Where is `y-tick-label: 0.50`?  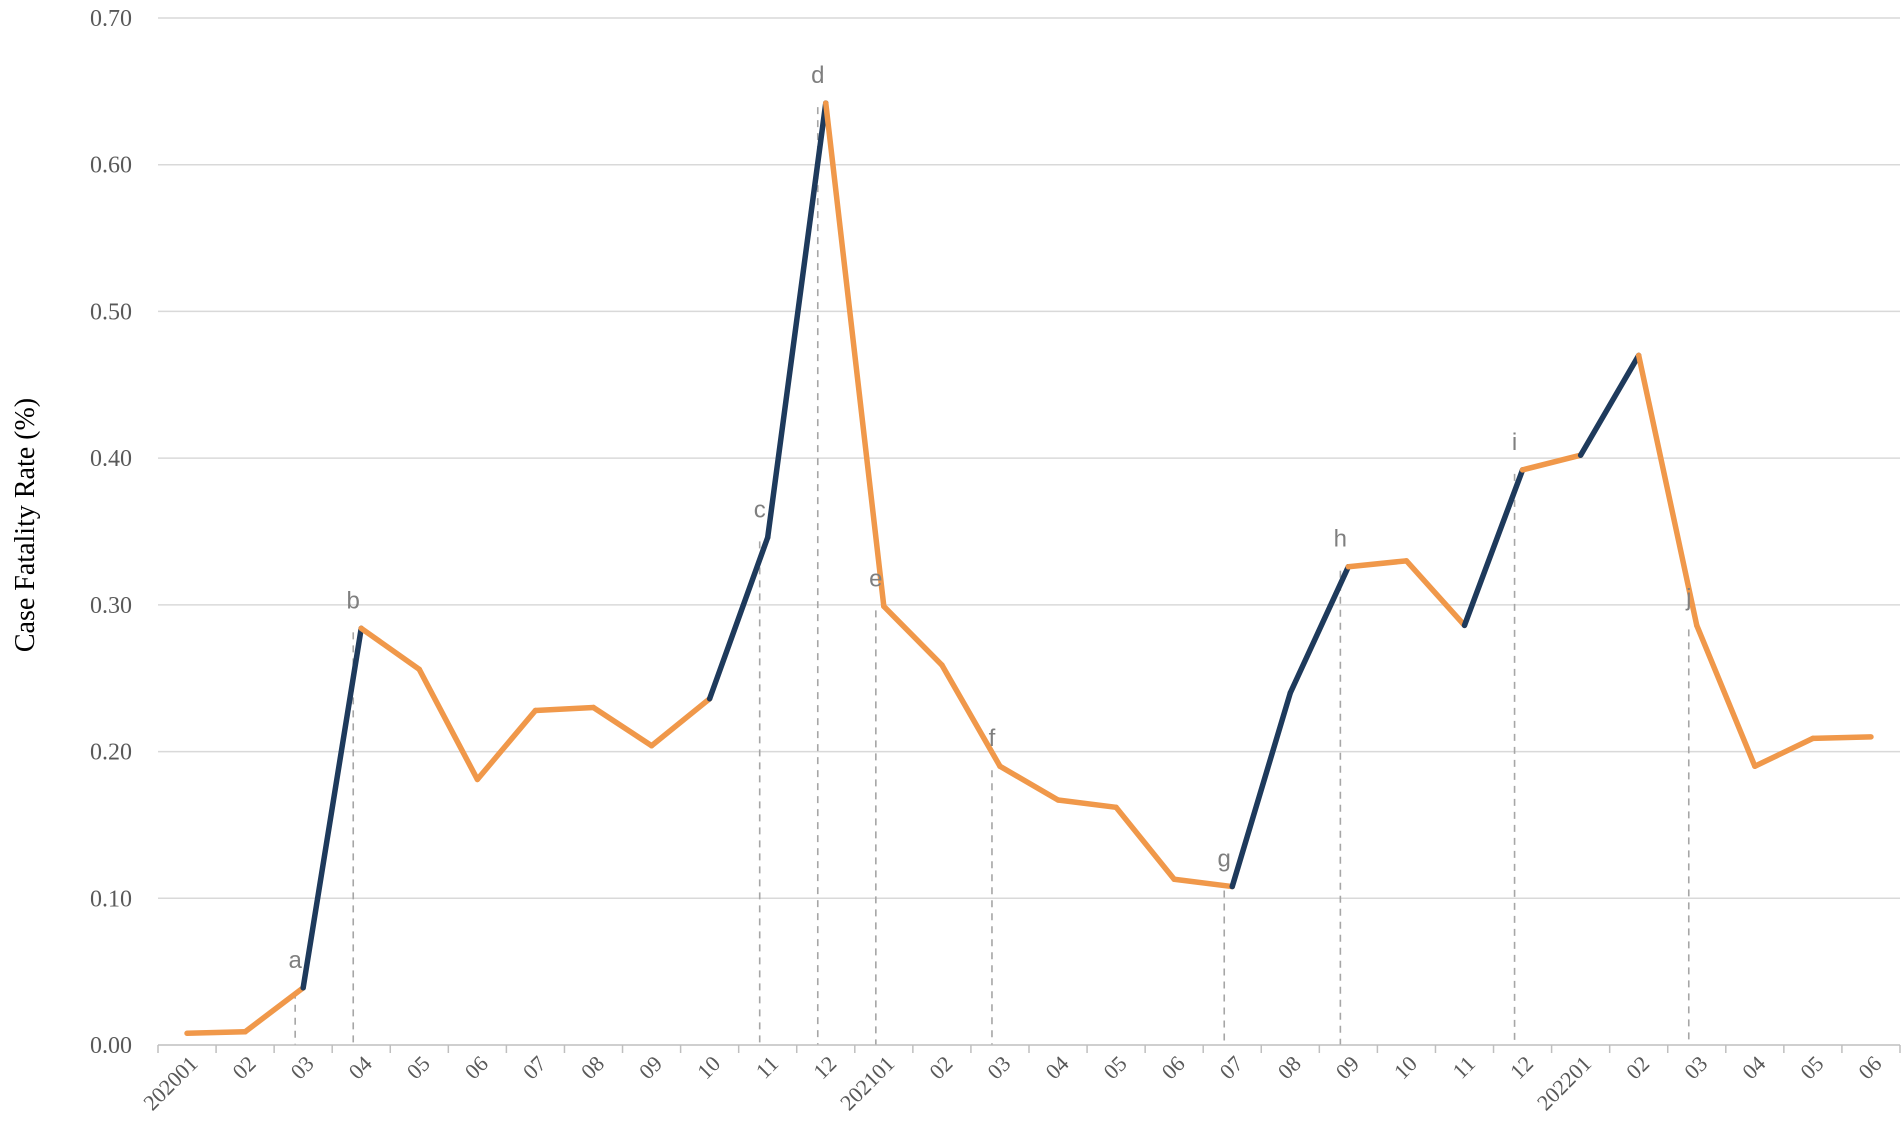 y-tick-label: 0.50 is located at coordinates (111, 312).